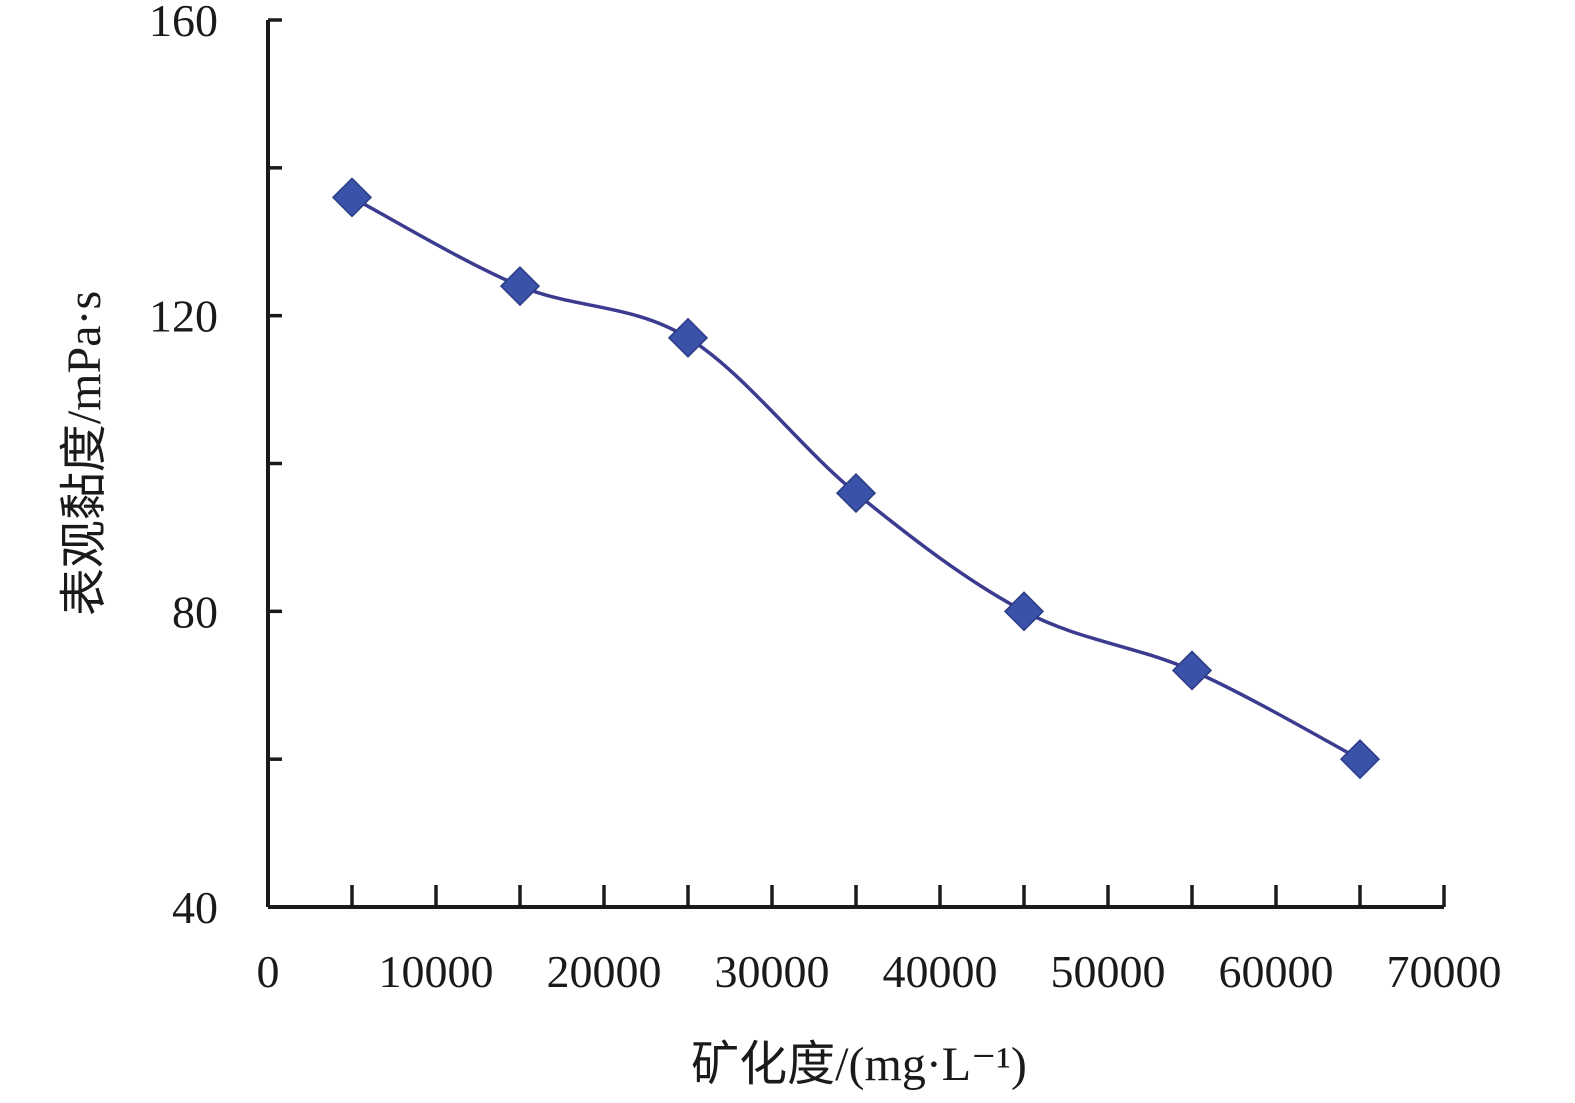 The height and width of the screenshot is (1103, 1575). What do you see at coordinates (183, 316) in the screenshot?
I see `y-tick-label: 120` at bounding box center [183, 316].